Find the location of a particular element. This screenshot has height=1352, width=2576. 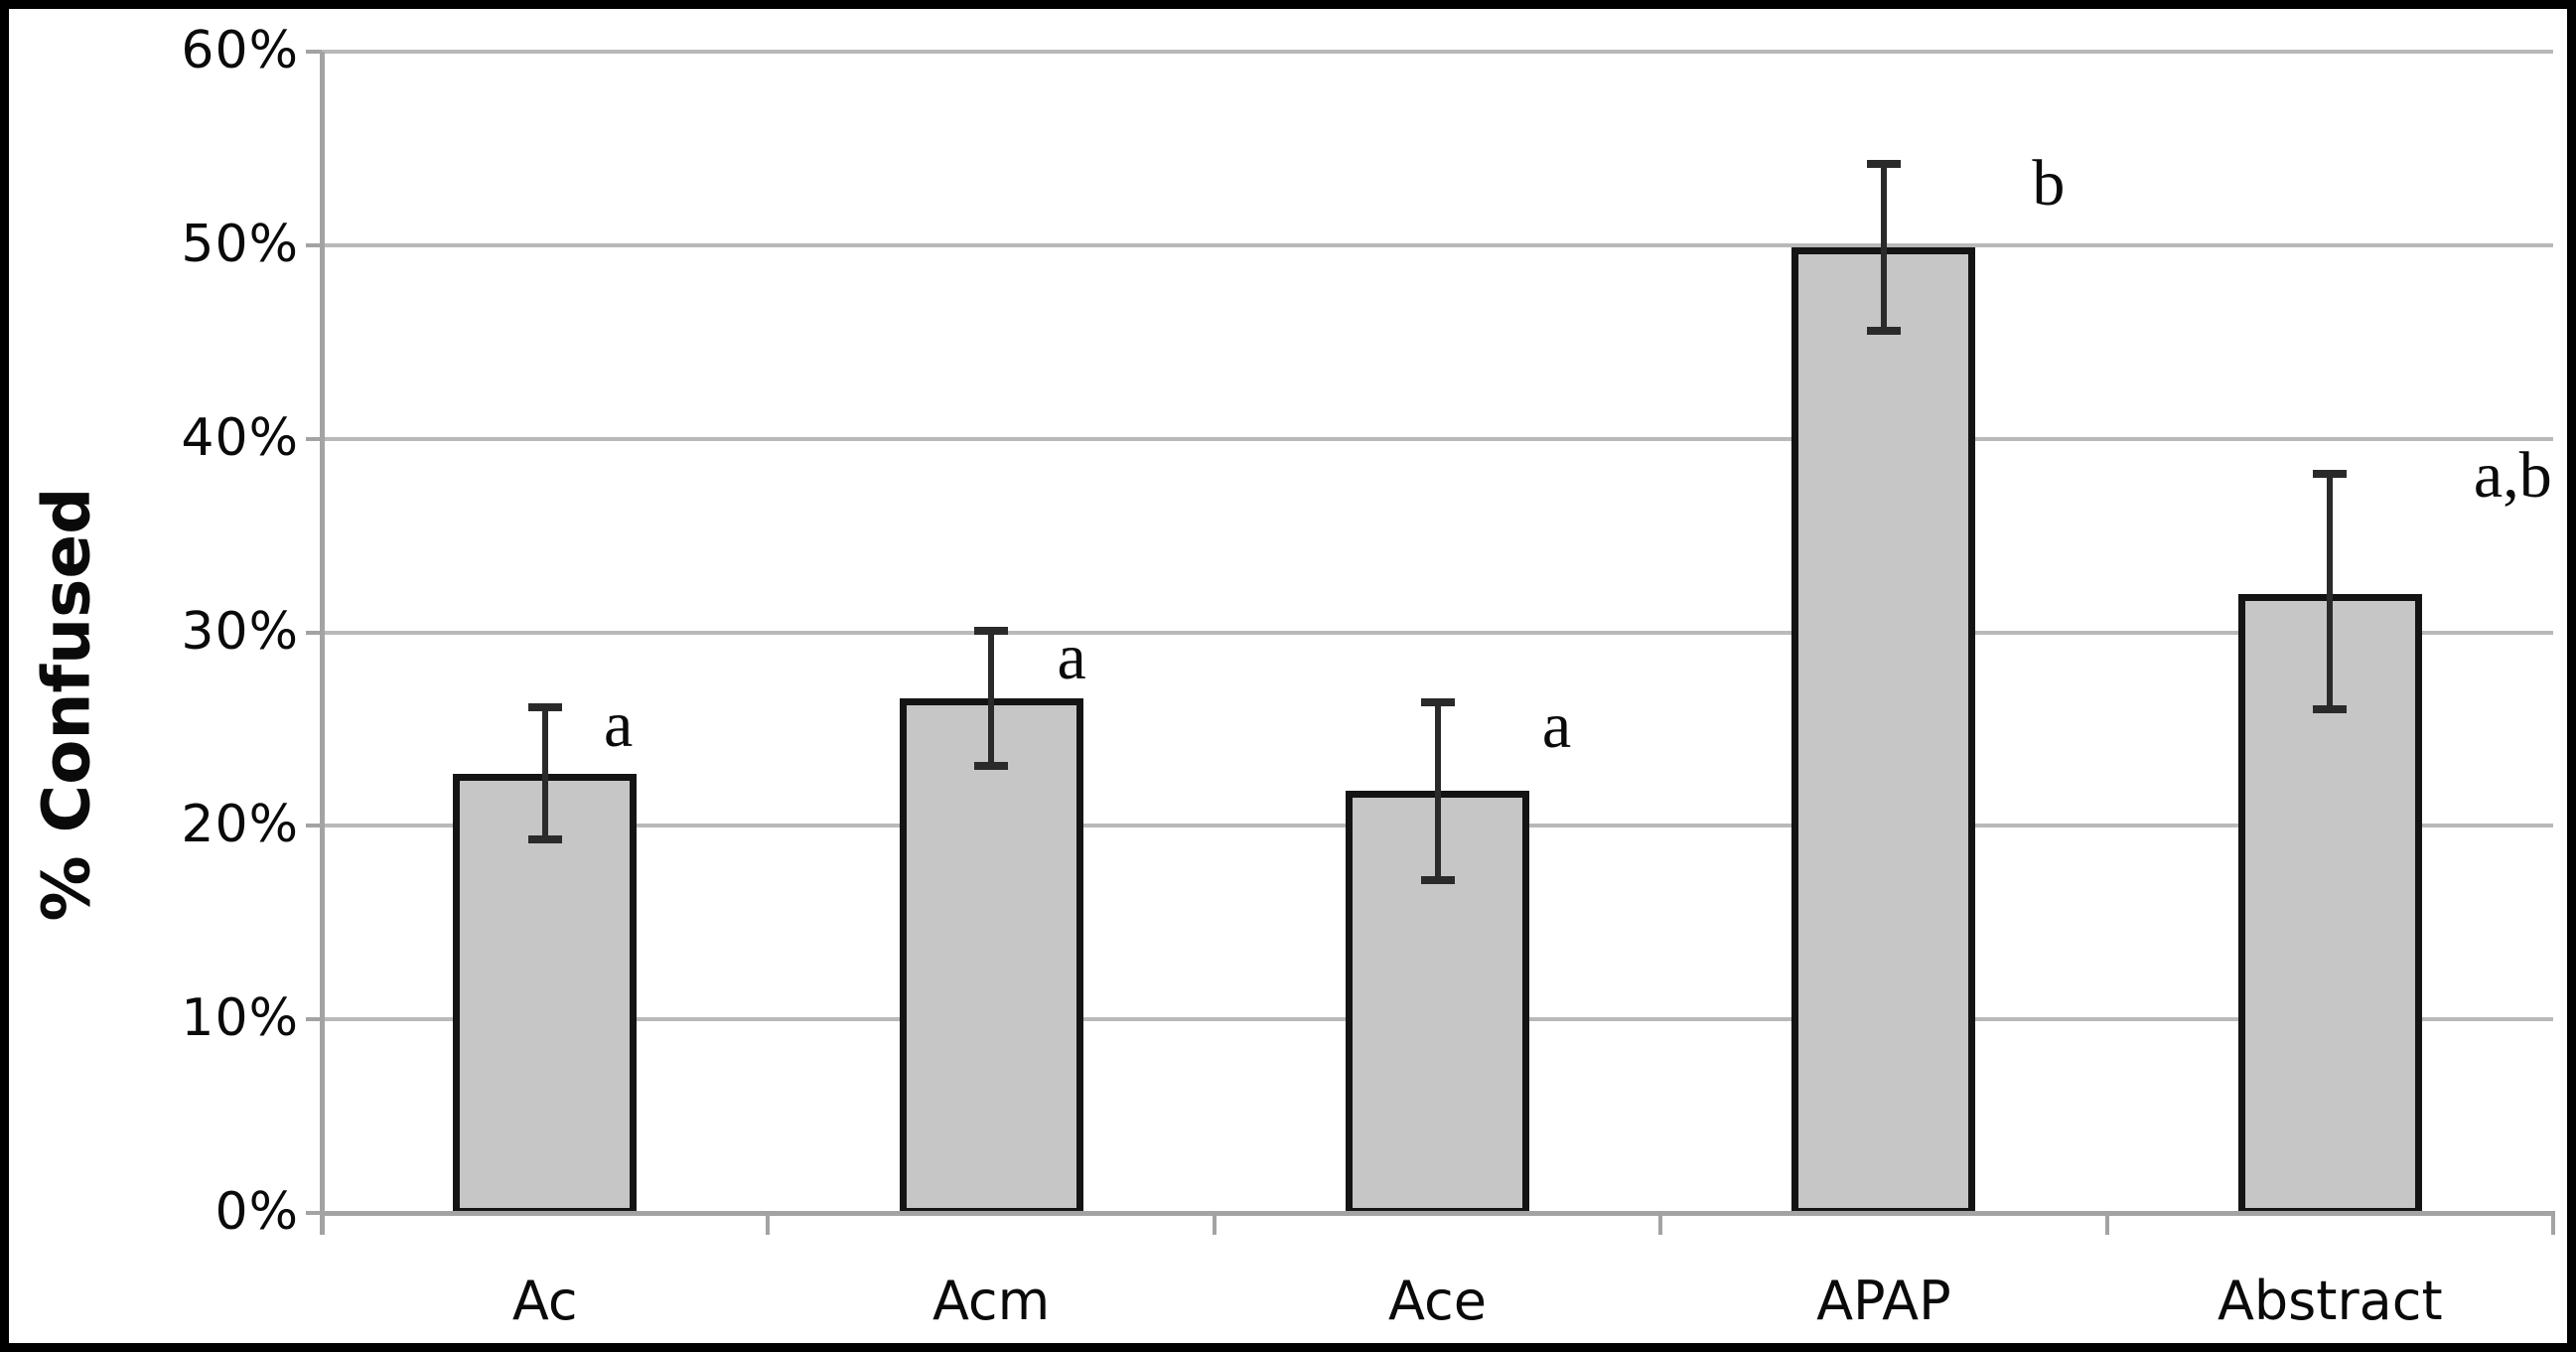

x-axis-line is located at coordinates (1438, 1214).